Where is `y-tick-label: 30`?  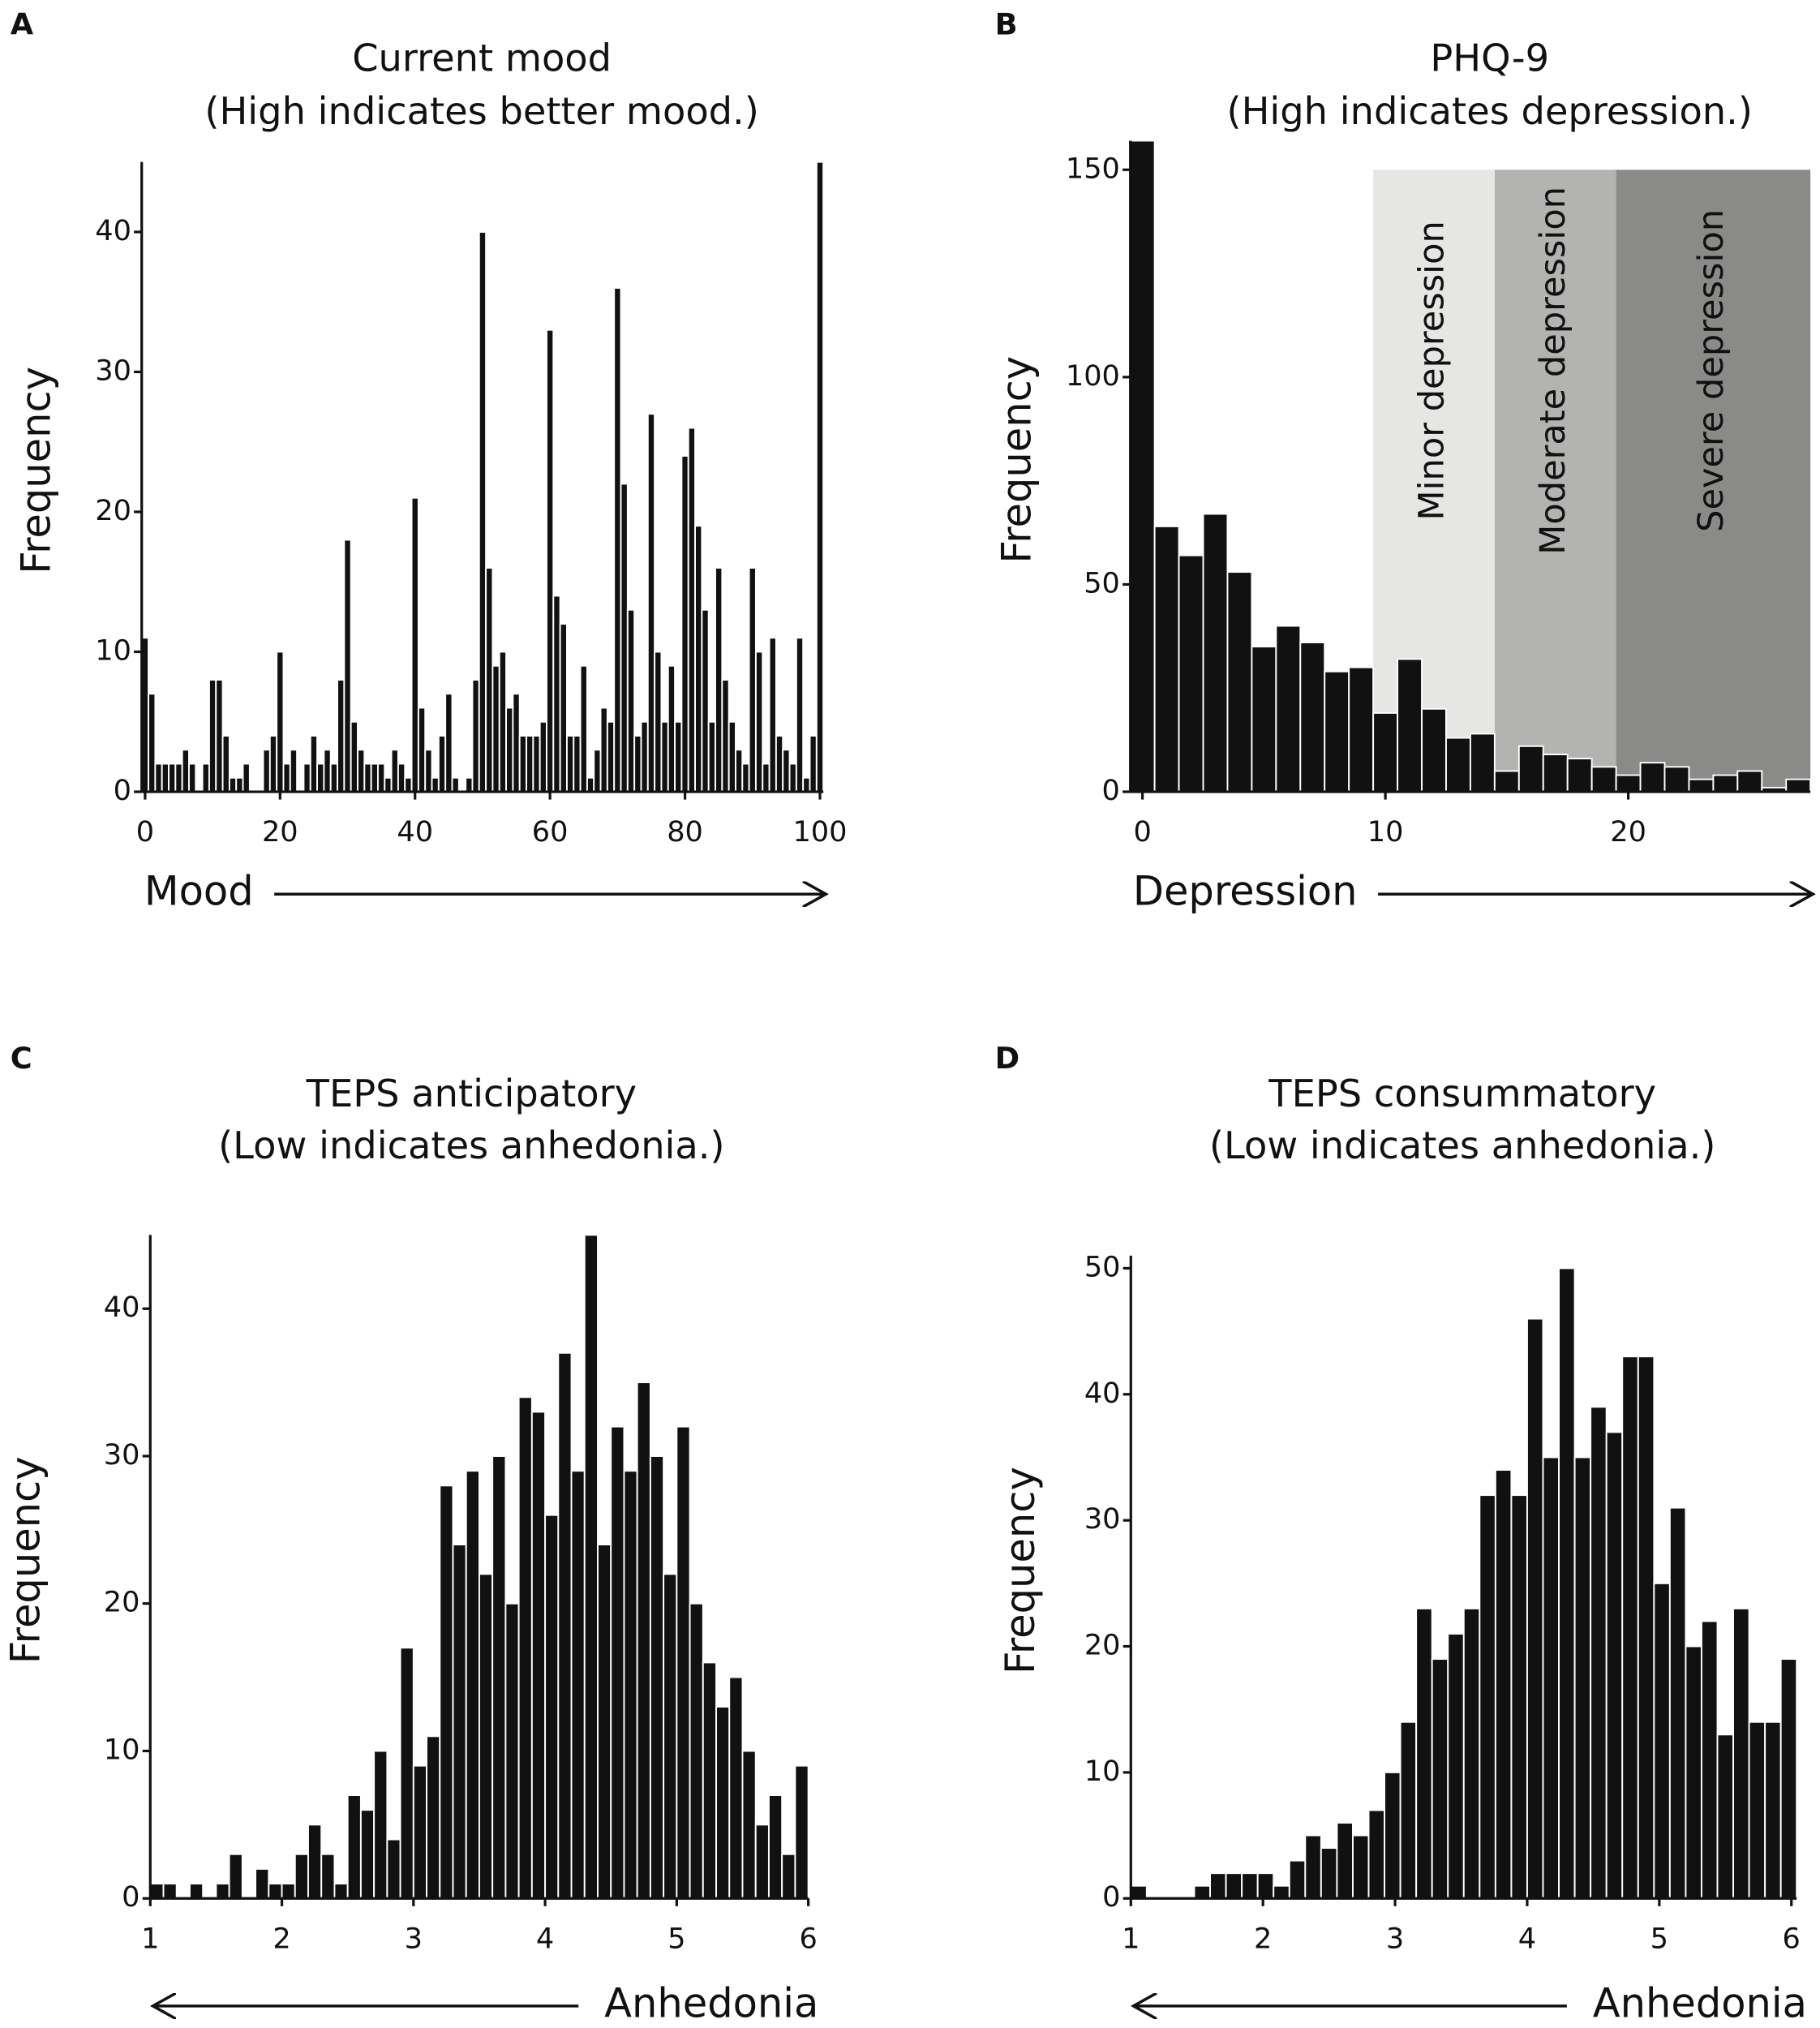
y-tick-label: 30 is located at coordinates (1102, 1519).